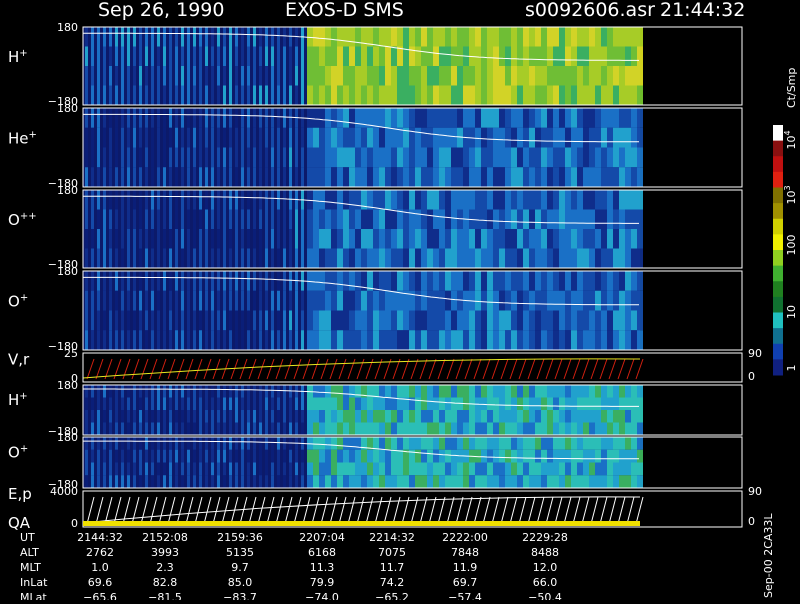  What do you see at coordinates (545, 552) in the screenshot?
I see `table-cell: 8488` at bounding box center [545, 552].